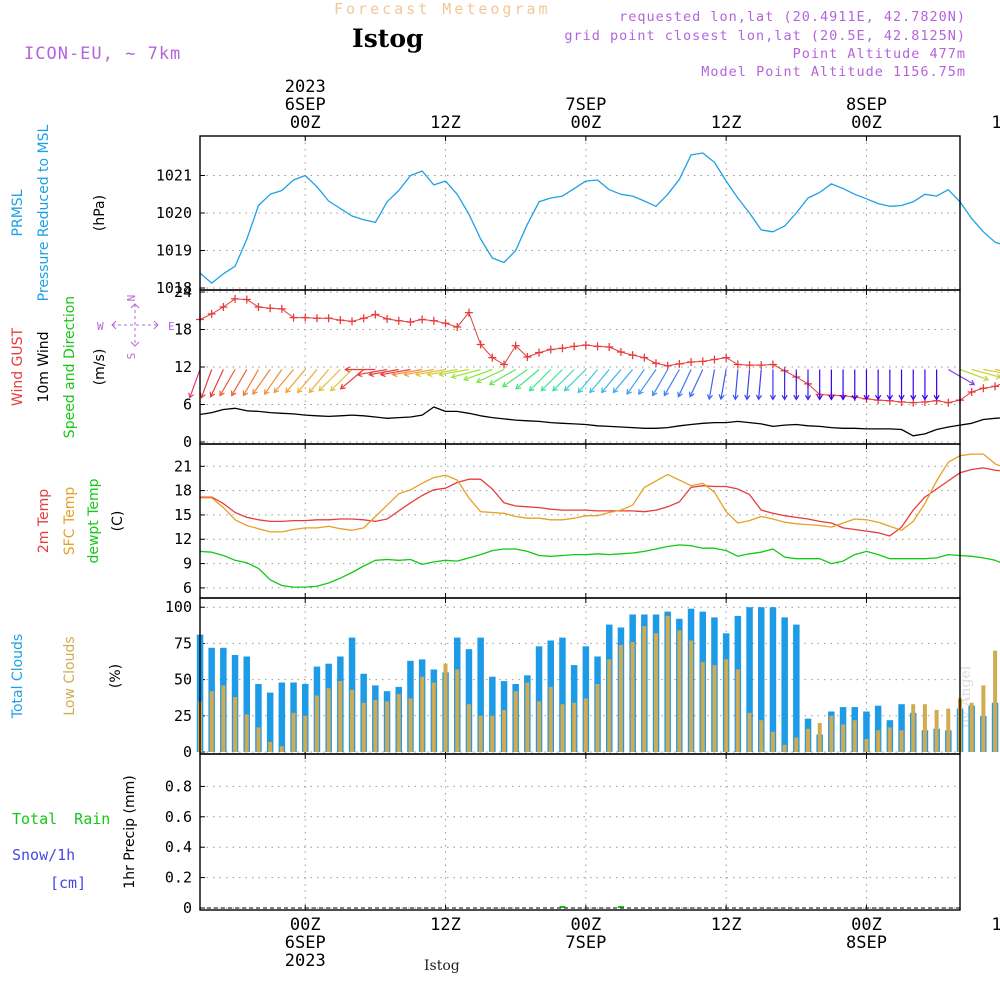 The width and height of the screenshot is (1000, 1000). Describe the element at coordinates (178, 817) in the screenshot. I see `y-tick-label: 0.6` at that location.